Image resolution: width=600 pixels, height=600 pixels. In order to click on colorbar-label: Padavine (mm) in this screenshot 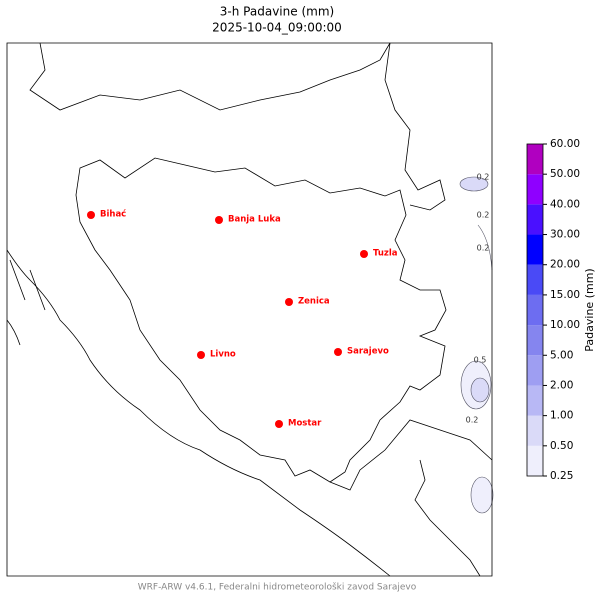, I will do `click(589, 309)`.